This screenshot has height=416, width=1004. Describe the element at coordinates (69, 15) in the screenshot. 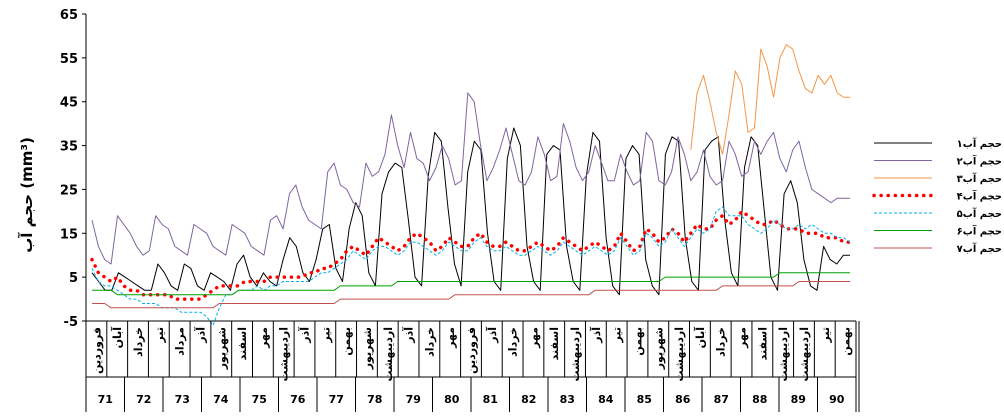

I see `y-tick-label: 65` at that location.